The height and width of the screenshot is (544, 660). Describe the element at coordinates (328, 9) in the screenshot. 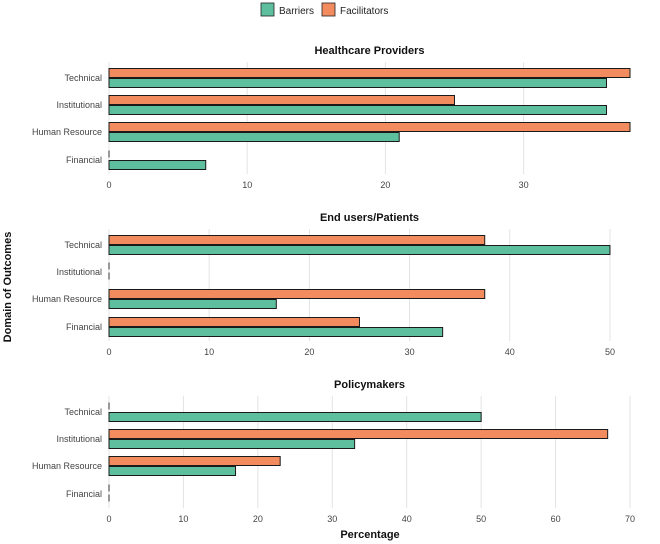

I see `legend-swatch-facilitators` at that location.